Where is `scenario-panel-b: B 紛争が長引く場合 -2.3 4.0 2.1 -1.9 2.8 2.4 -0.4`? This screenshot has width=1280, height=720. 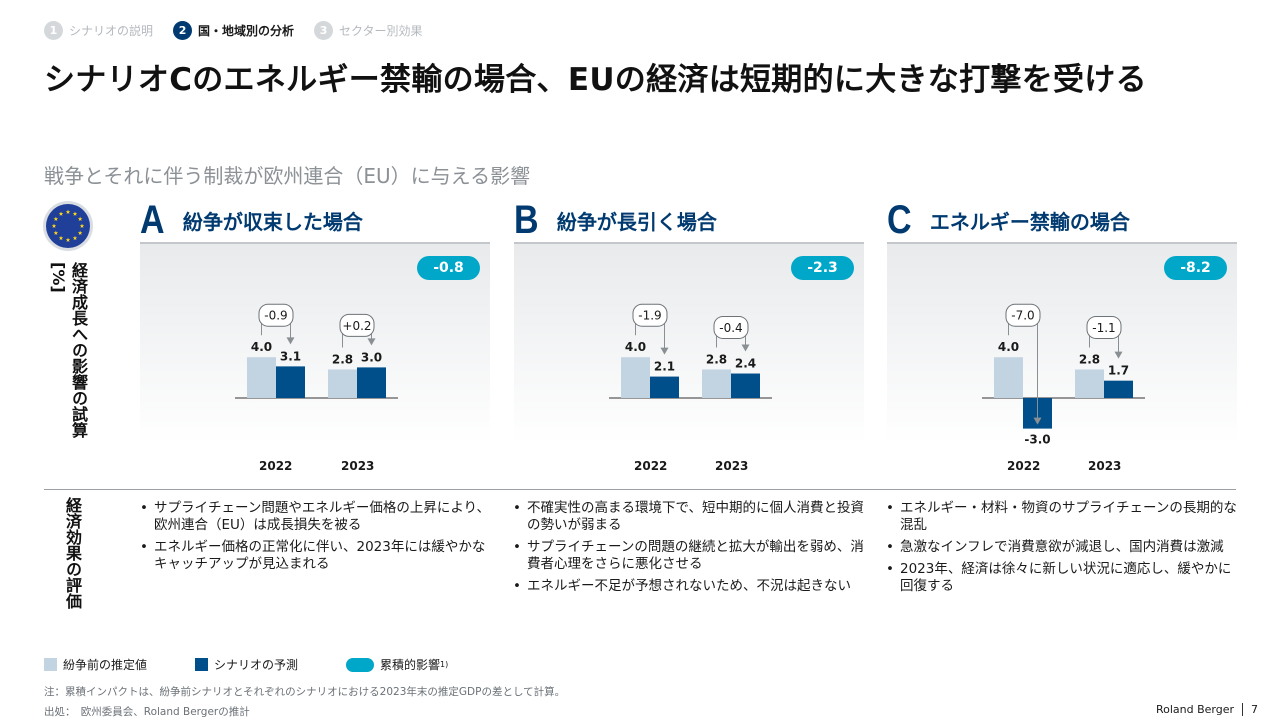
scenario-panel-b: B 紛争が長引く場合 -2.3 4.0 2.1 -1.9 2.8 2.4 -0.4 is located at coordinates (689, 321).